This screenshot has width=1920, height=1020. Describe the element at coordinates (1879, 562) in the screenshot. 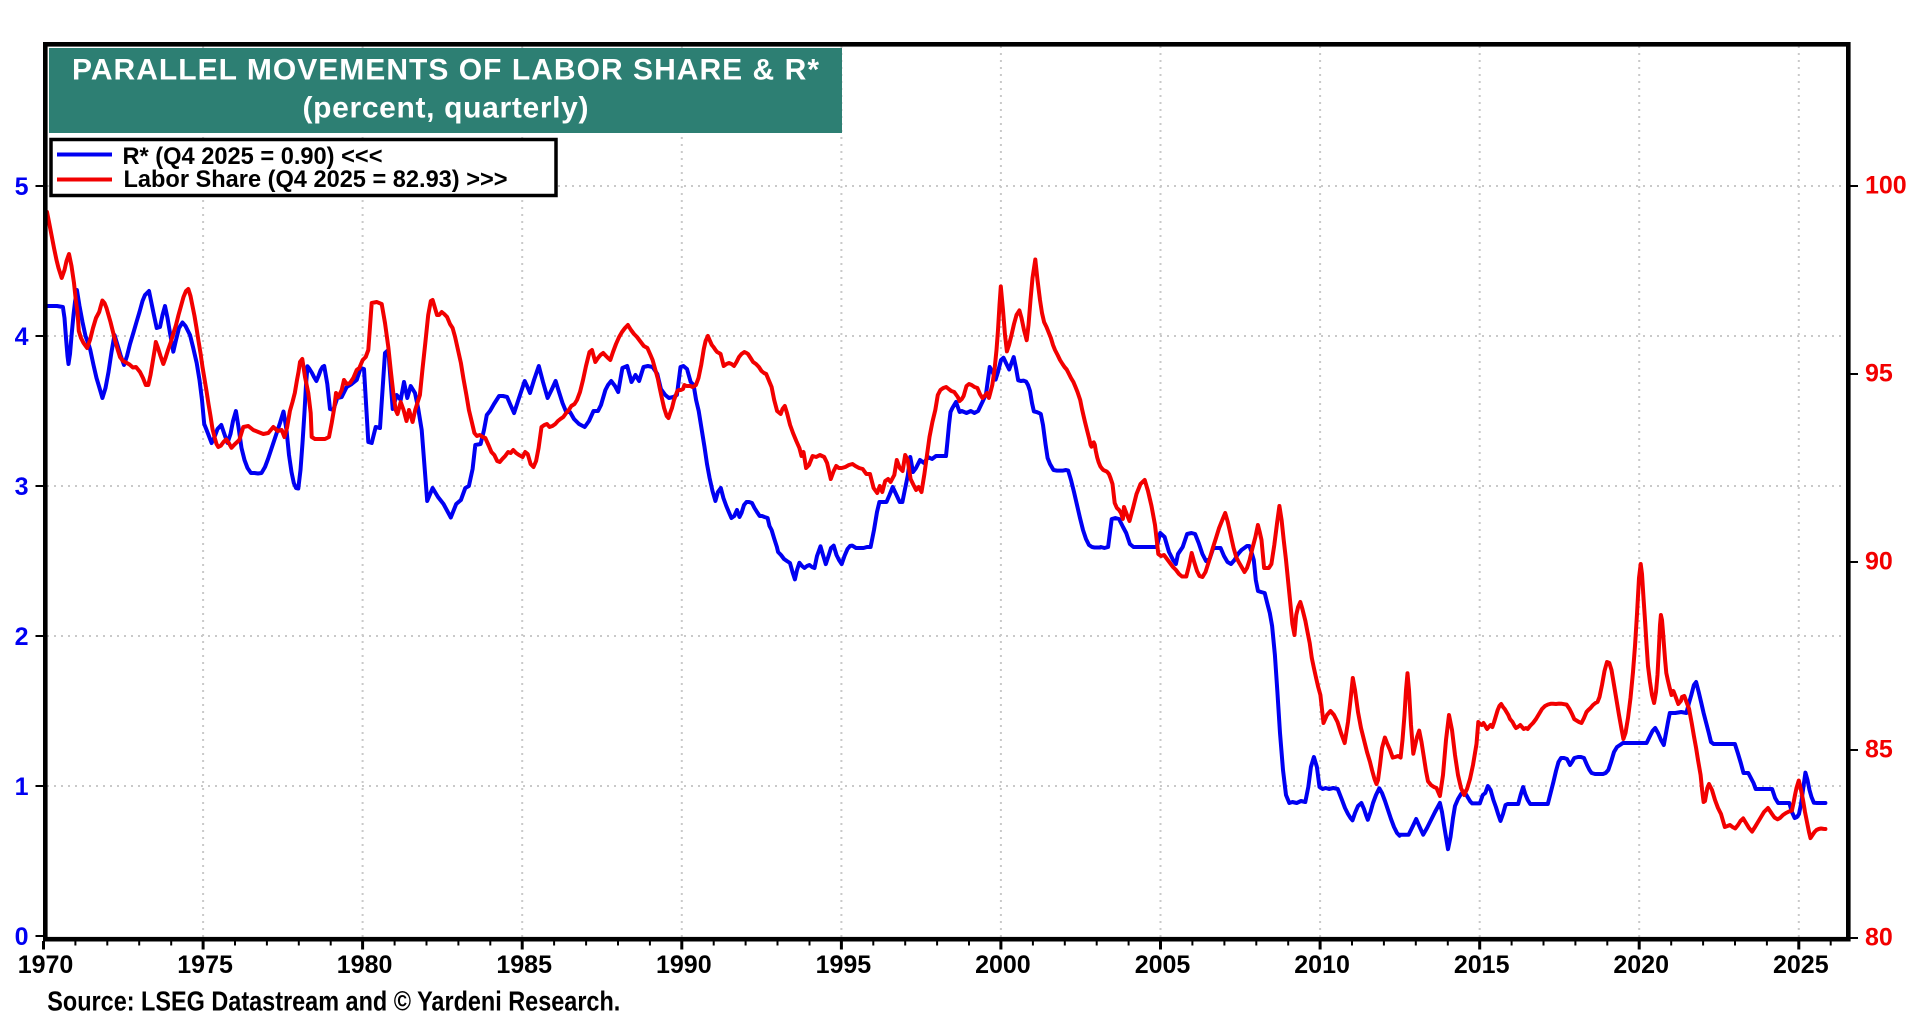

I see `svg-text: 90` at that location.